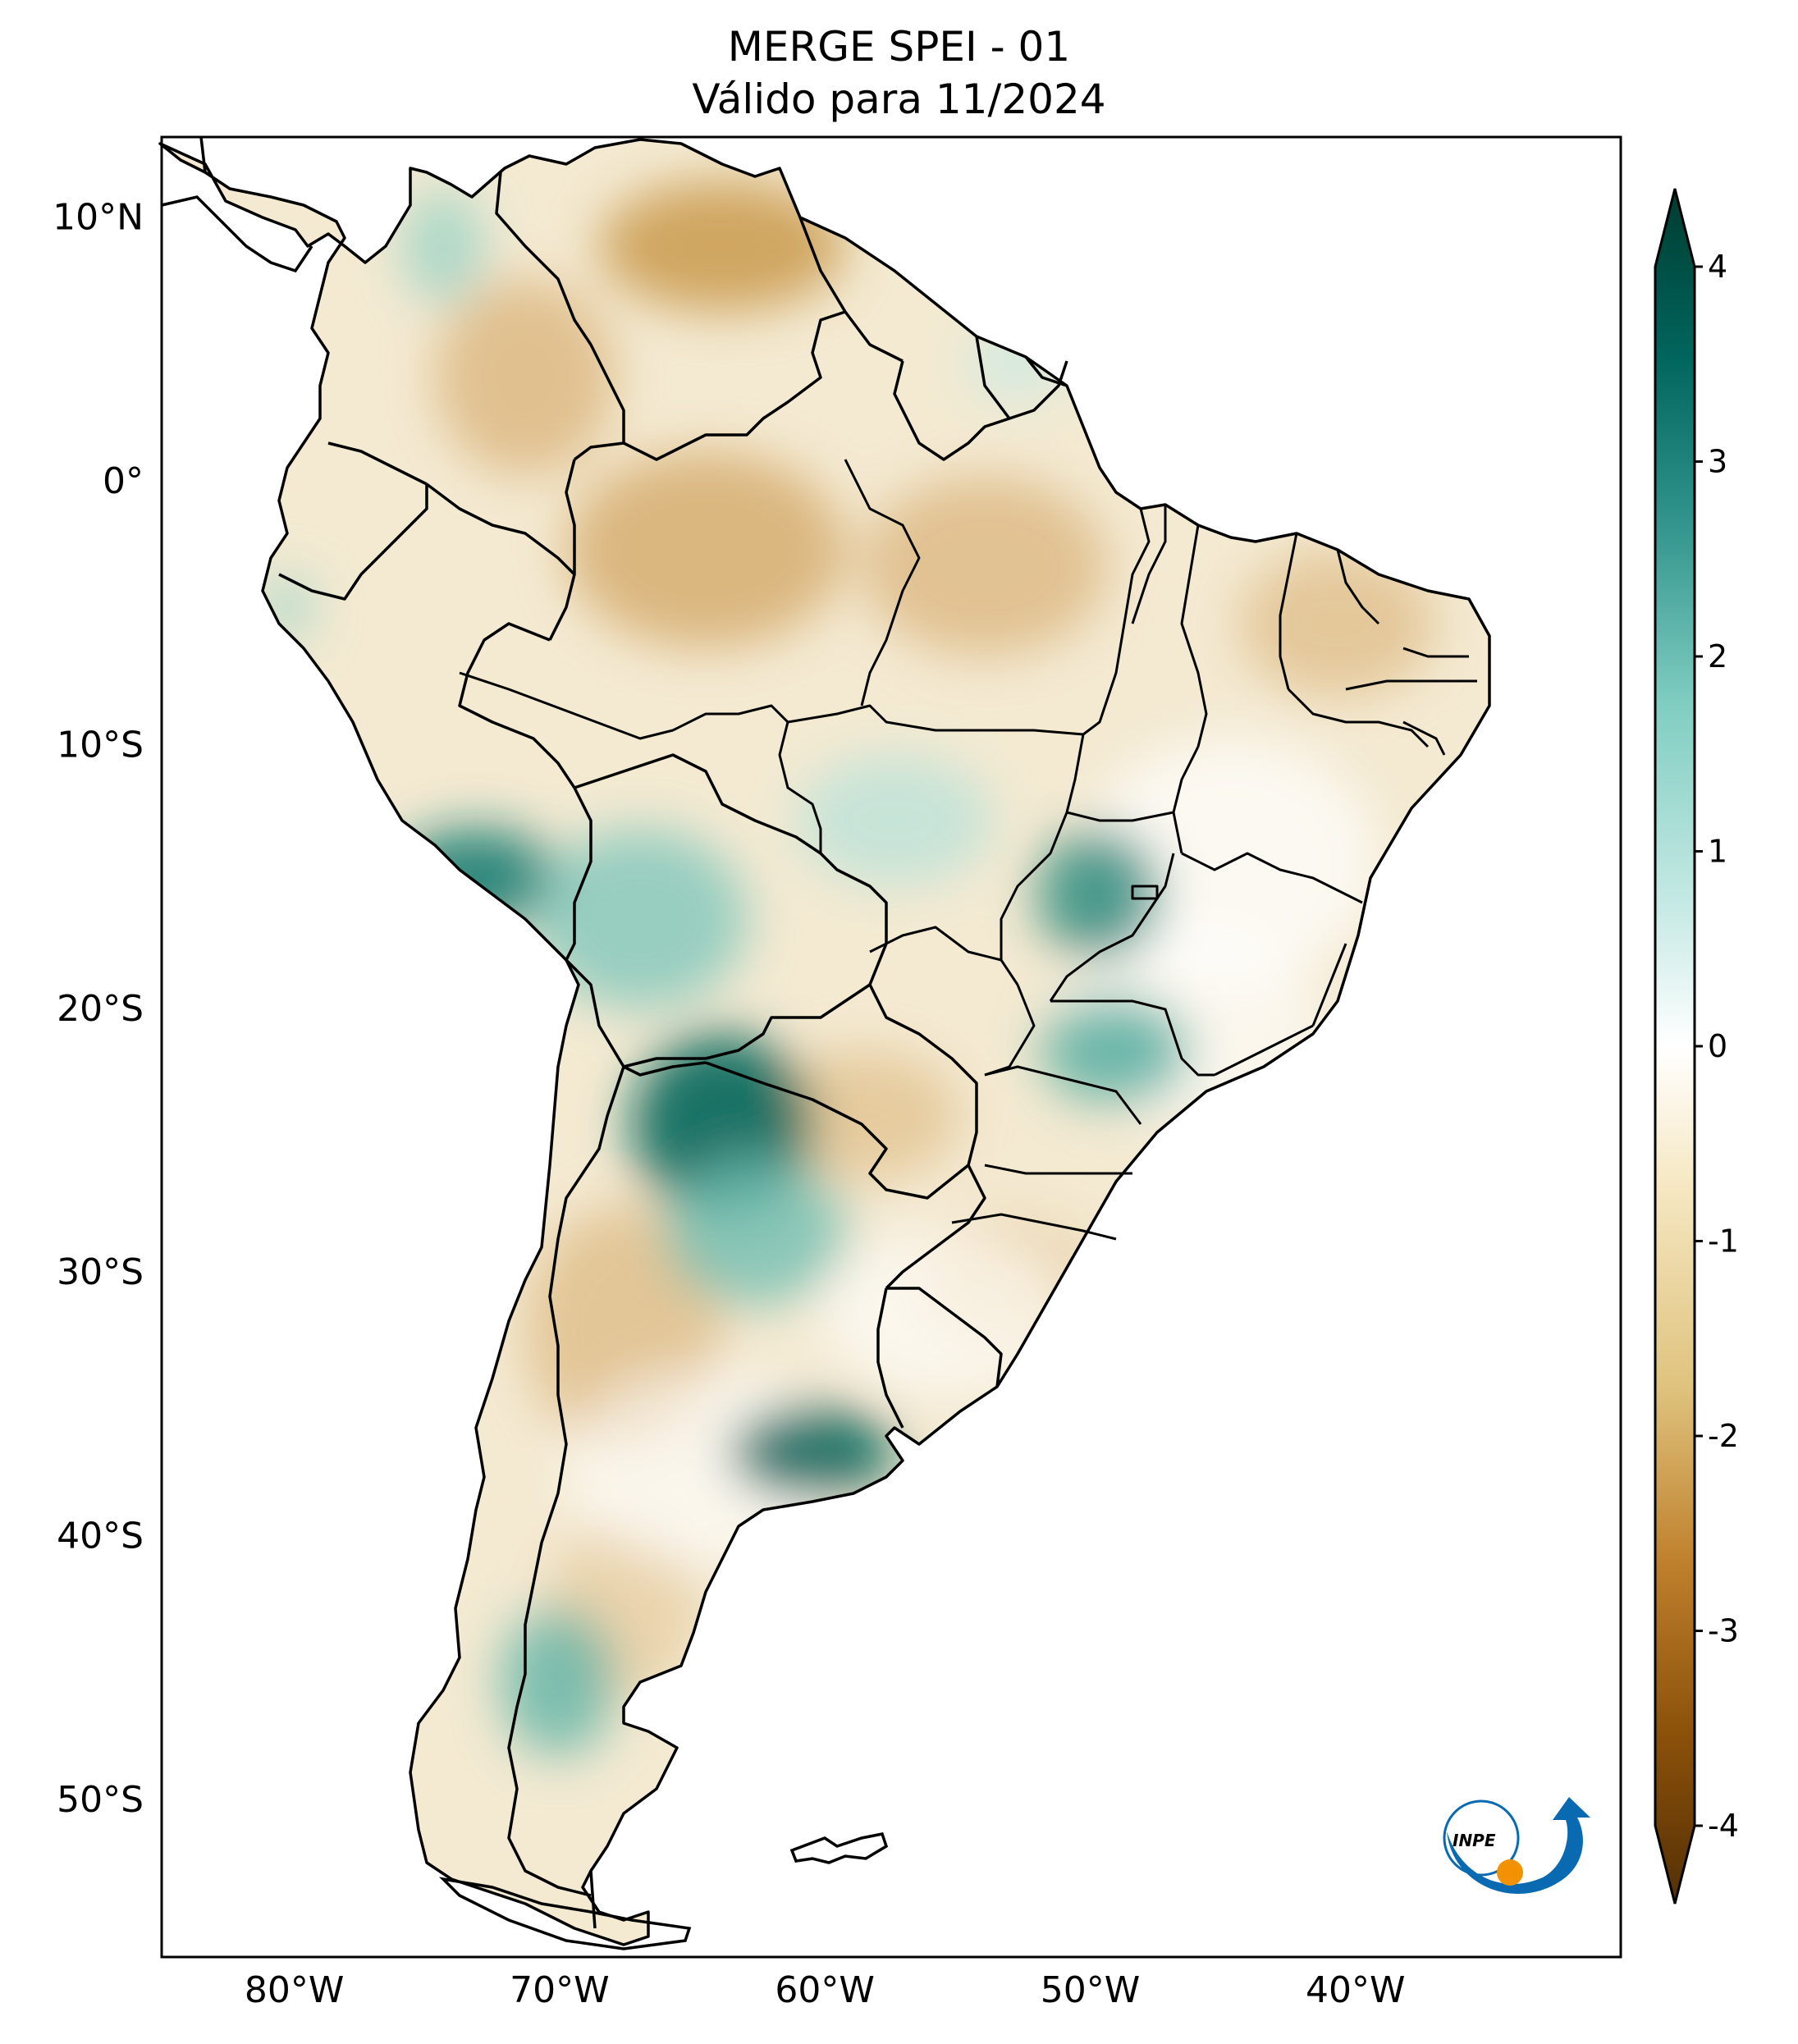  Describe the element at coordinates (1329, 985) in the screenshot. I see `state-border-minas-espirito-santo` at that location.